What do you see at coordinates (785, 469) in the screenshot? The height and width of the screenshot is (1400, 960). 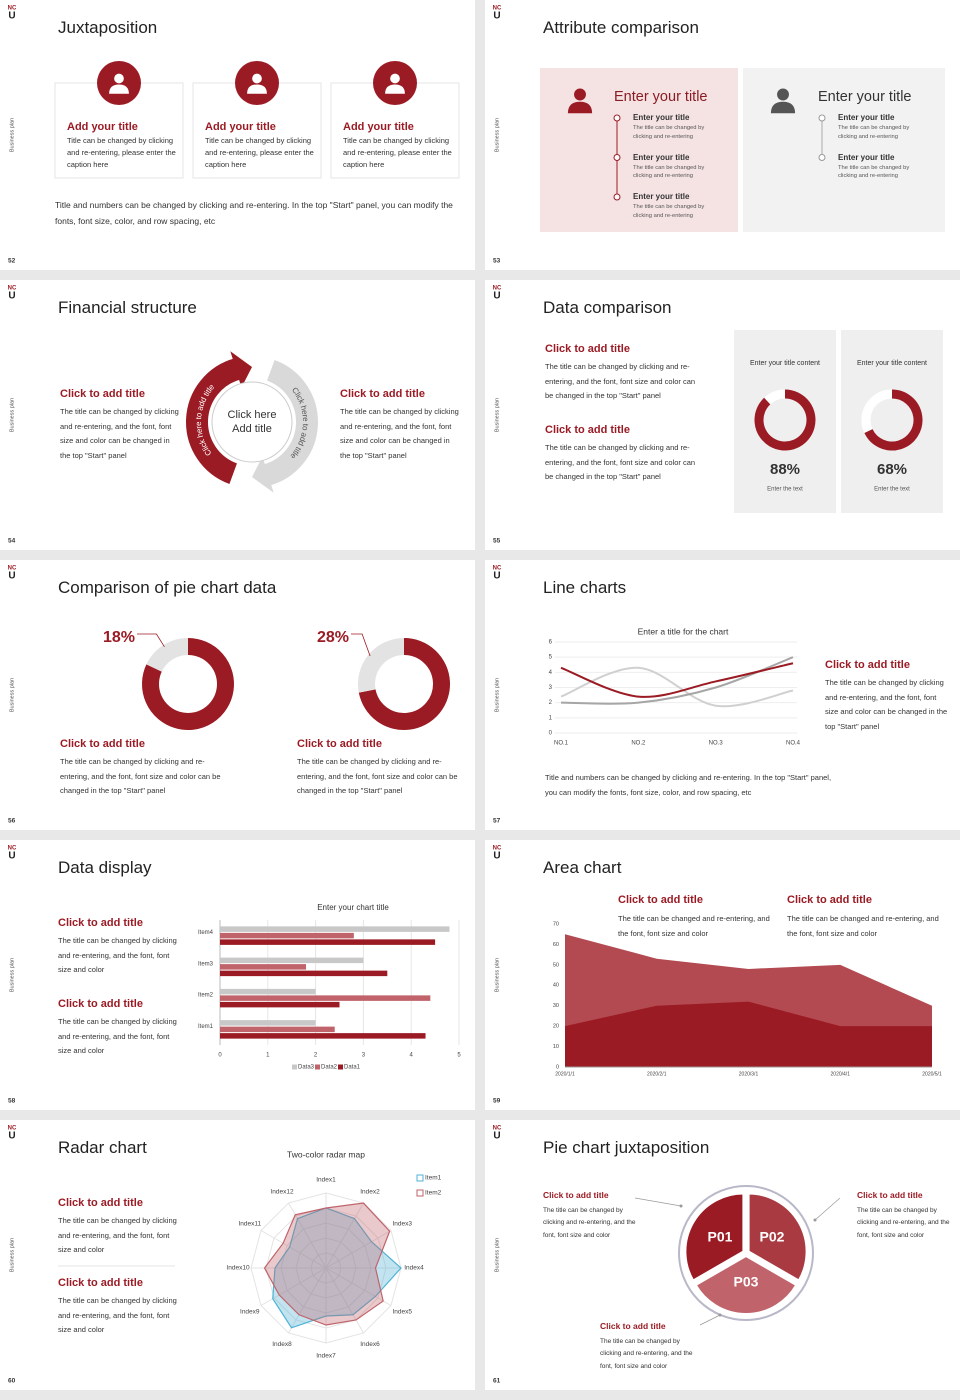 I see `value-label: 88%` at bounding box center [785, 469].